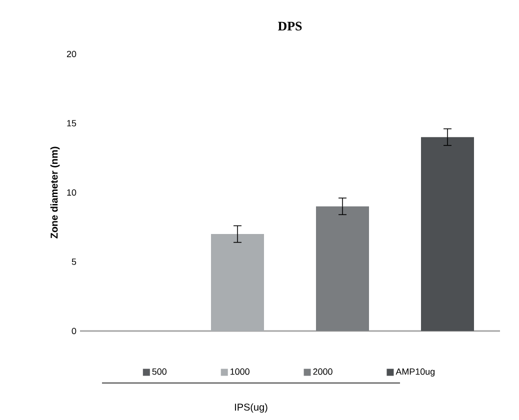 The width and height of the screenshot is (519, 420). Describe the element at coordinates (322, 371) in the screenshot. I see `legend-label: 2000` at that location.